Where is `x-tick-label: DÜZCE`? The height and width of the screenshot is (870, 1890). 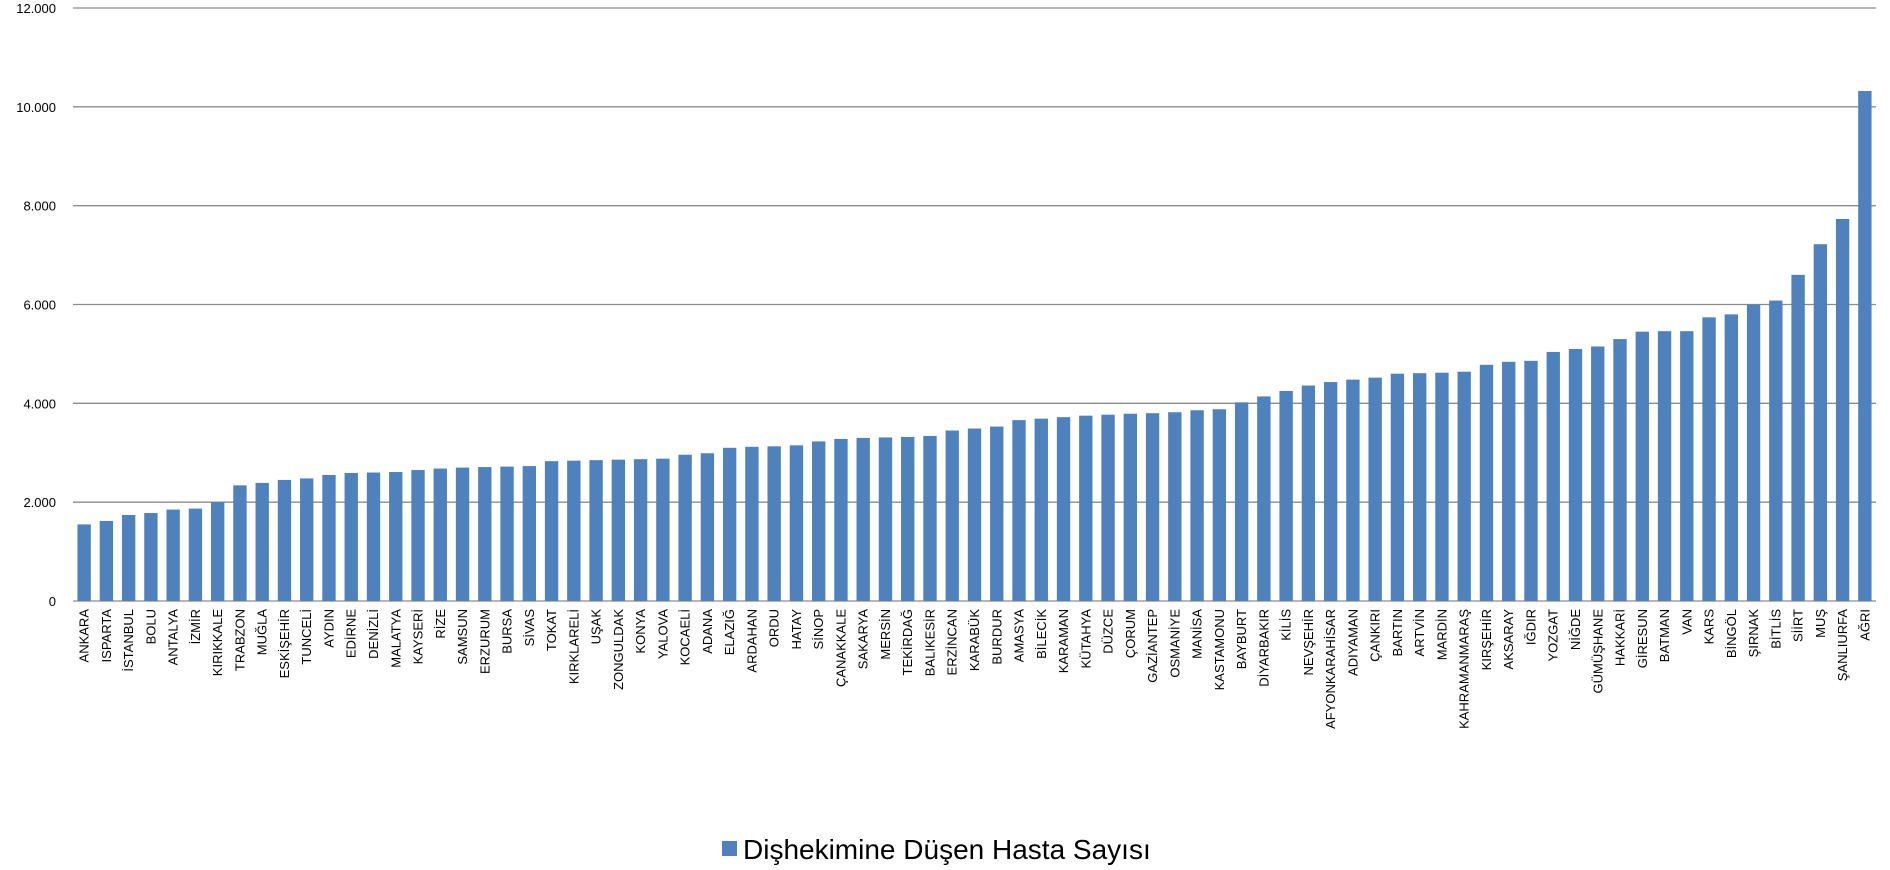
x-tick-label: DÜZCE is located at coordinates (1108, 631).